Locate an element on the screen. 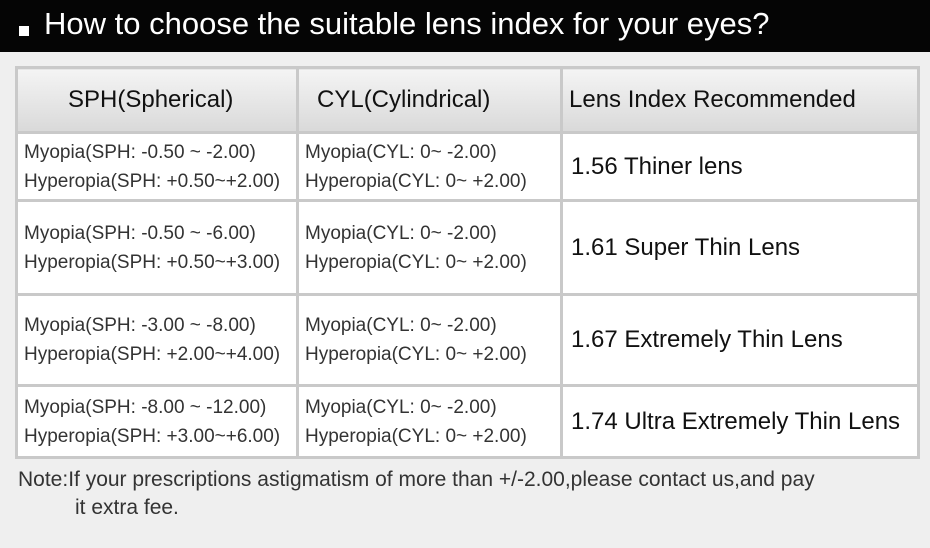 The image size is (930, 548). cell-line: Myopia(SPH: -3.00 ~ -8.00) is located at coordinates (140, 325).